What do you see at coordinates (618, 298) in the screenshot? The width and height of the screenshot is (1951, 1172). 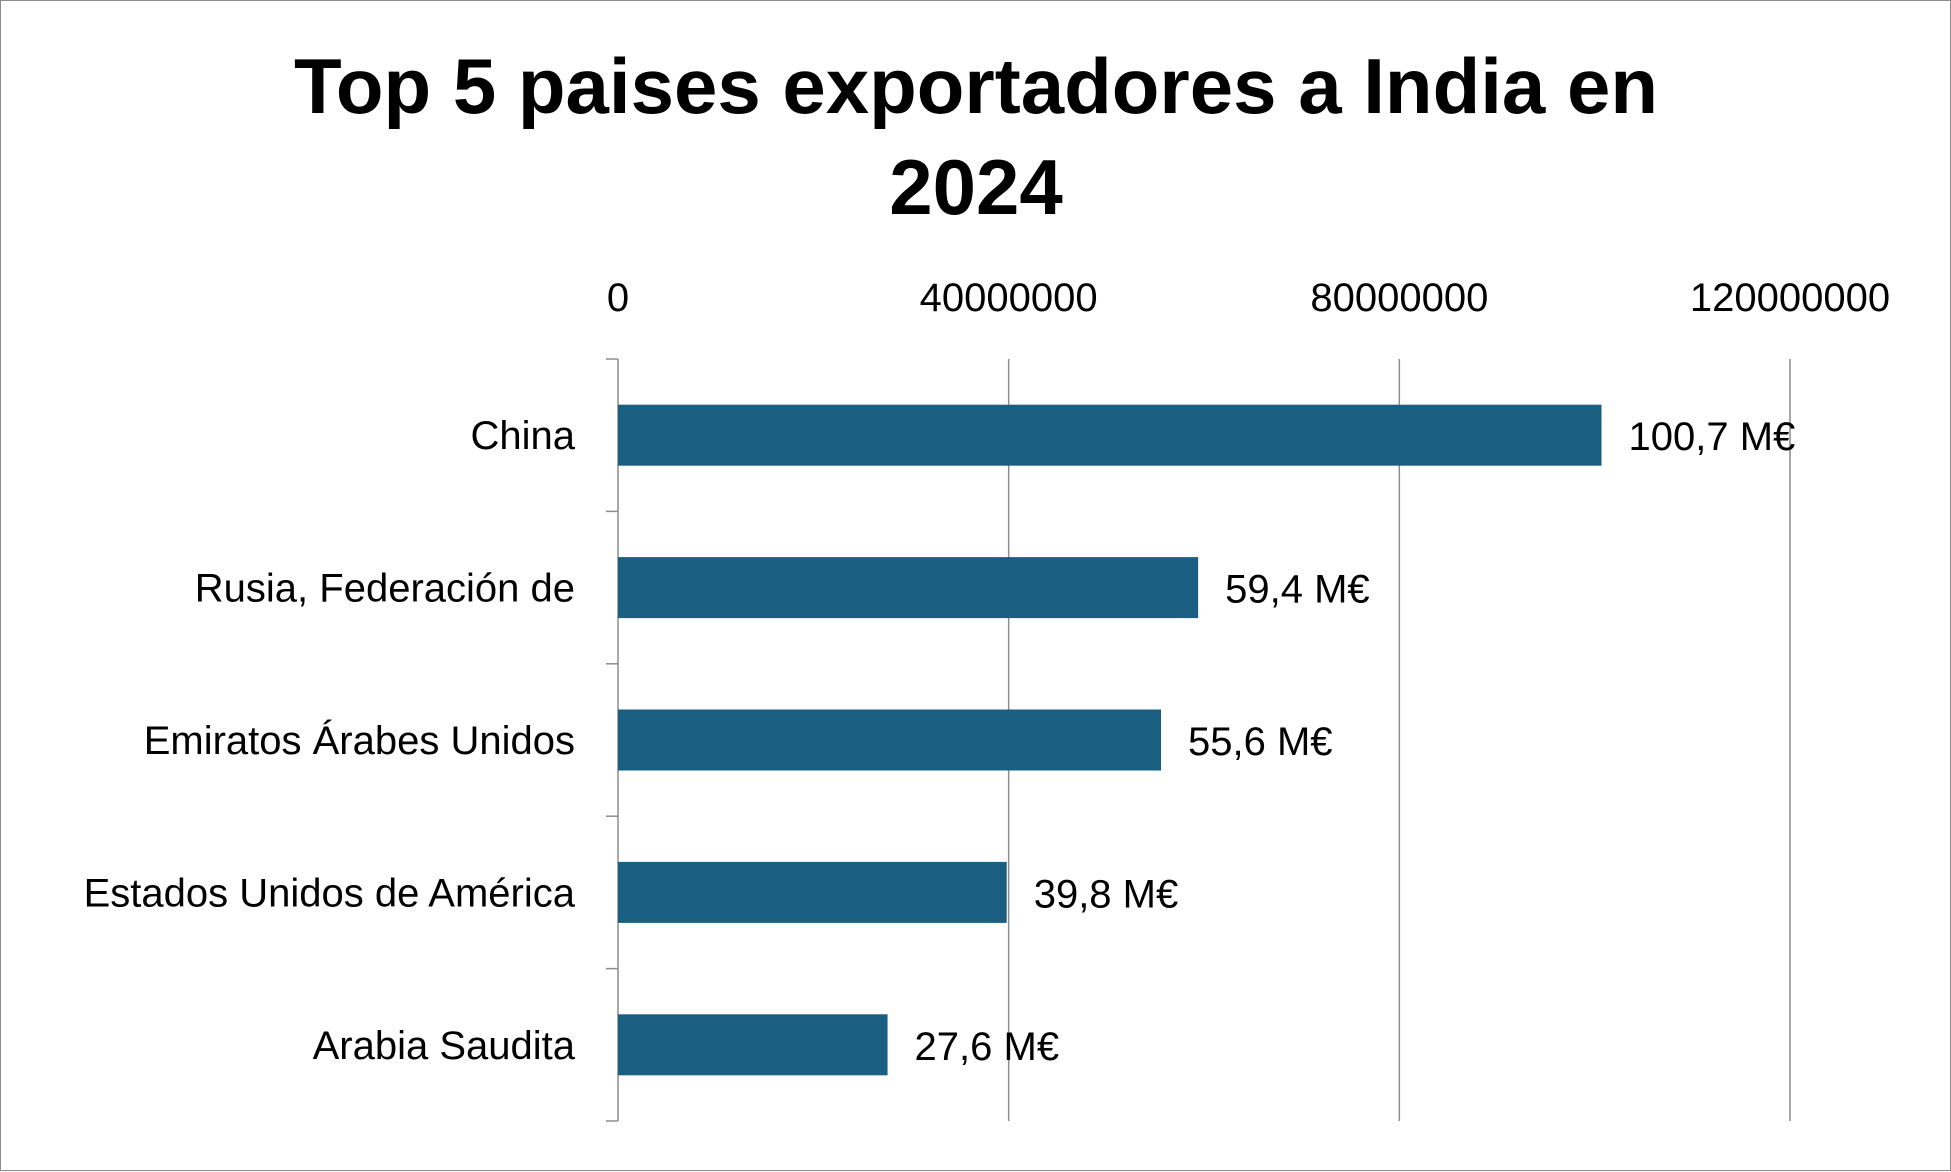 I see `x-tick-label: 0` at bounding box center [618, 298].